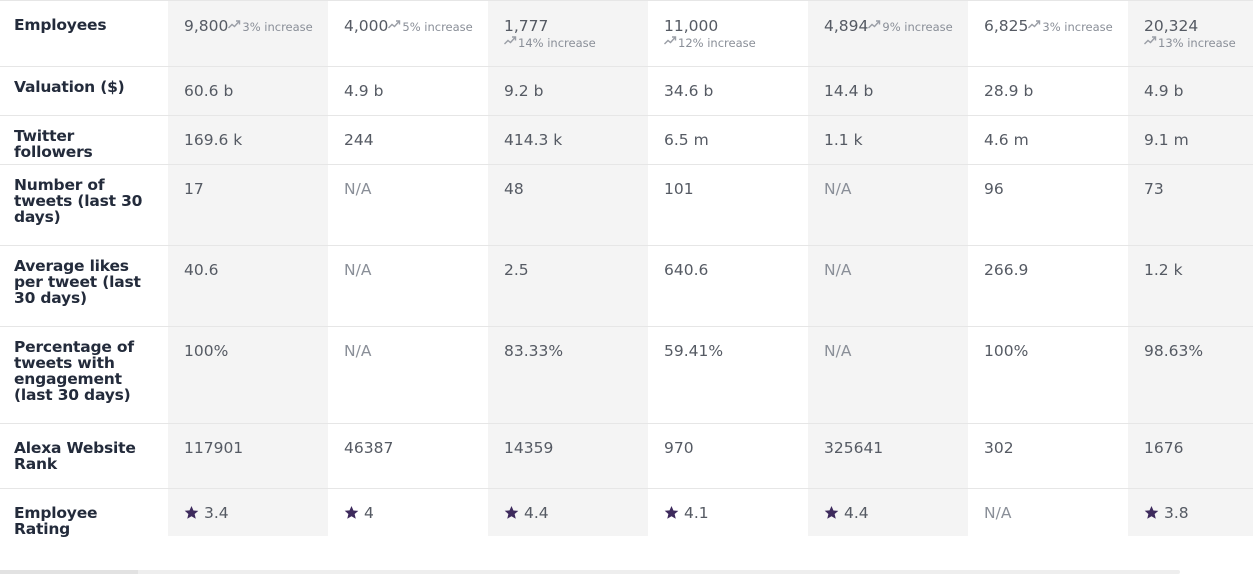  Describe the element at coordinates (526, 26) in the screenshot. I see `employees-value: 1,777` at that location.